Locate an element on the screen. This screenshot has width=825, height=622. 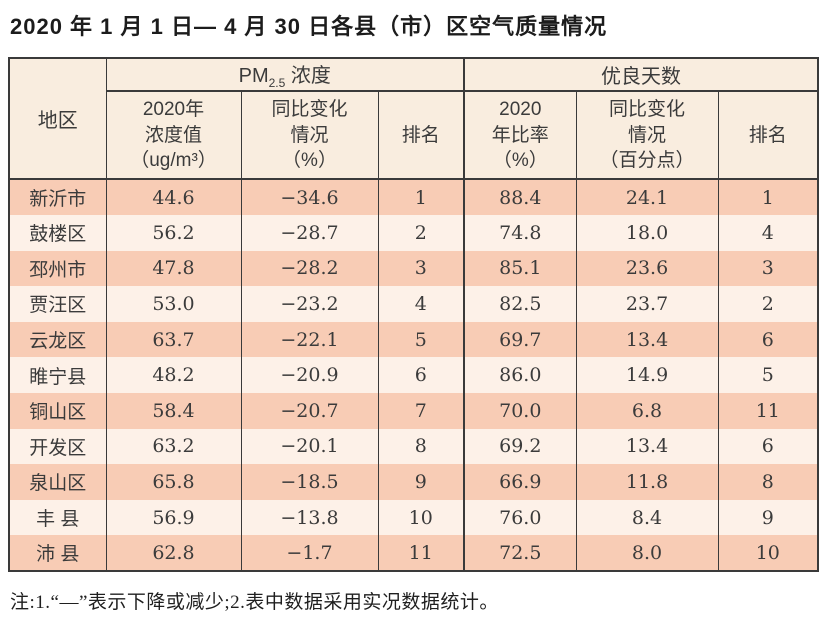
pm-rank-cell: 7 is located at coordinates (421, 410).